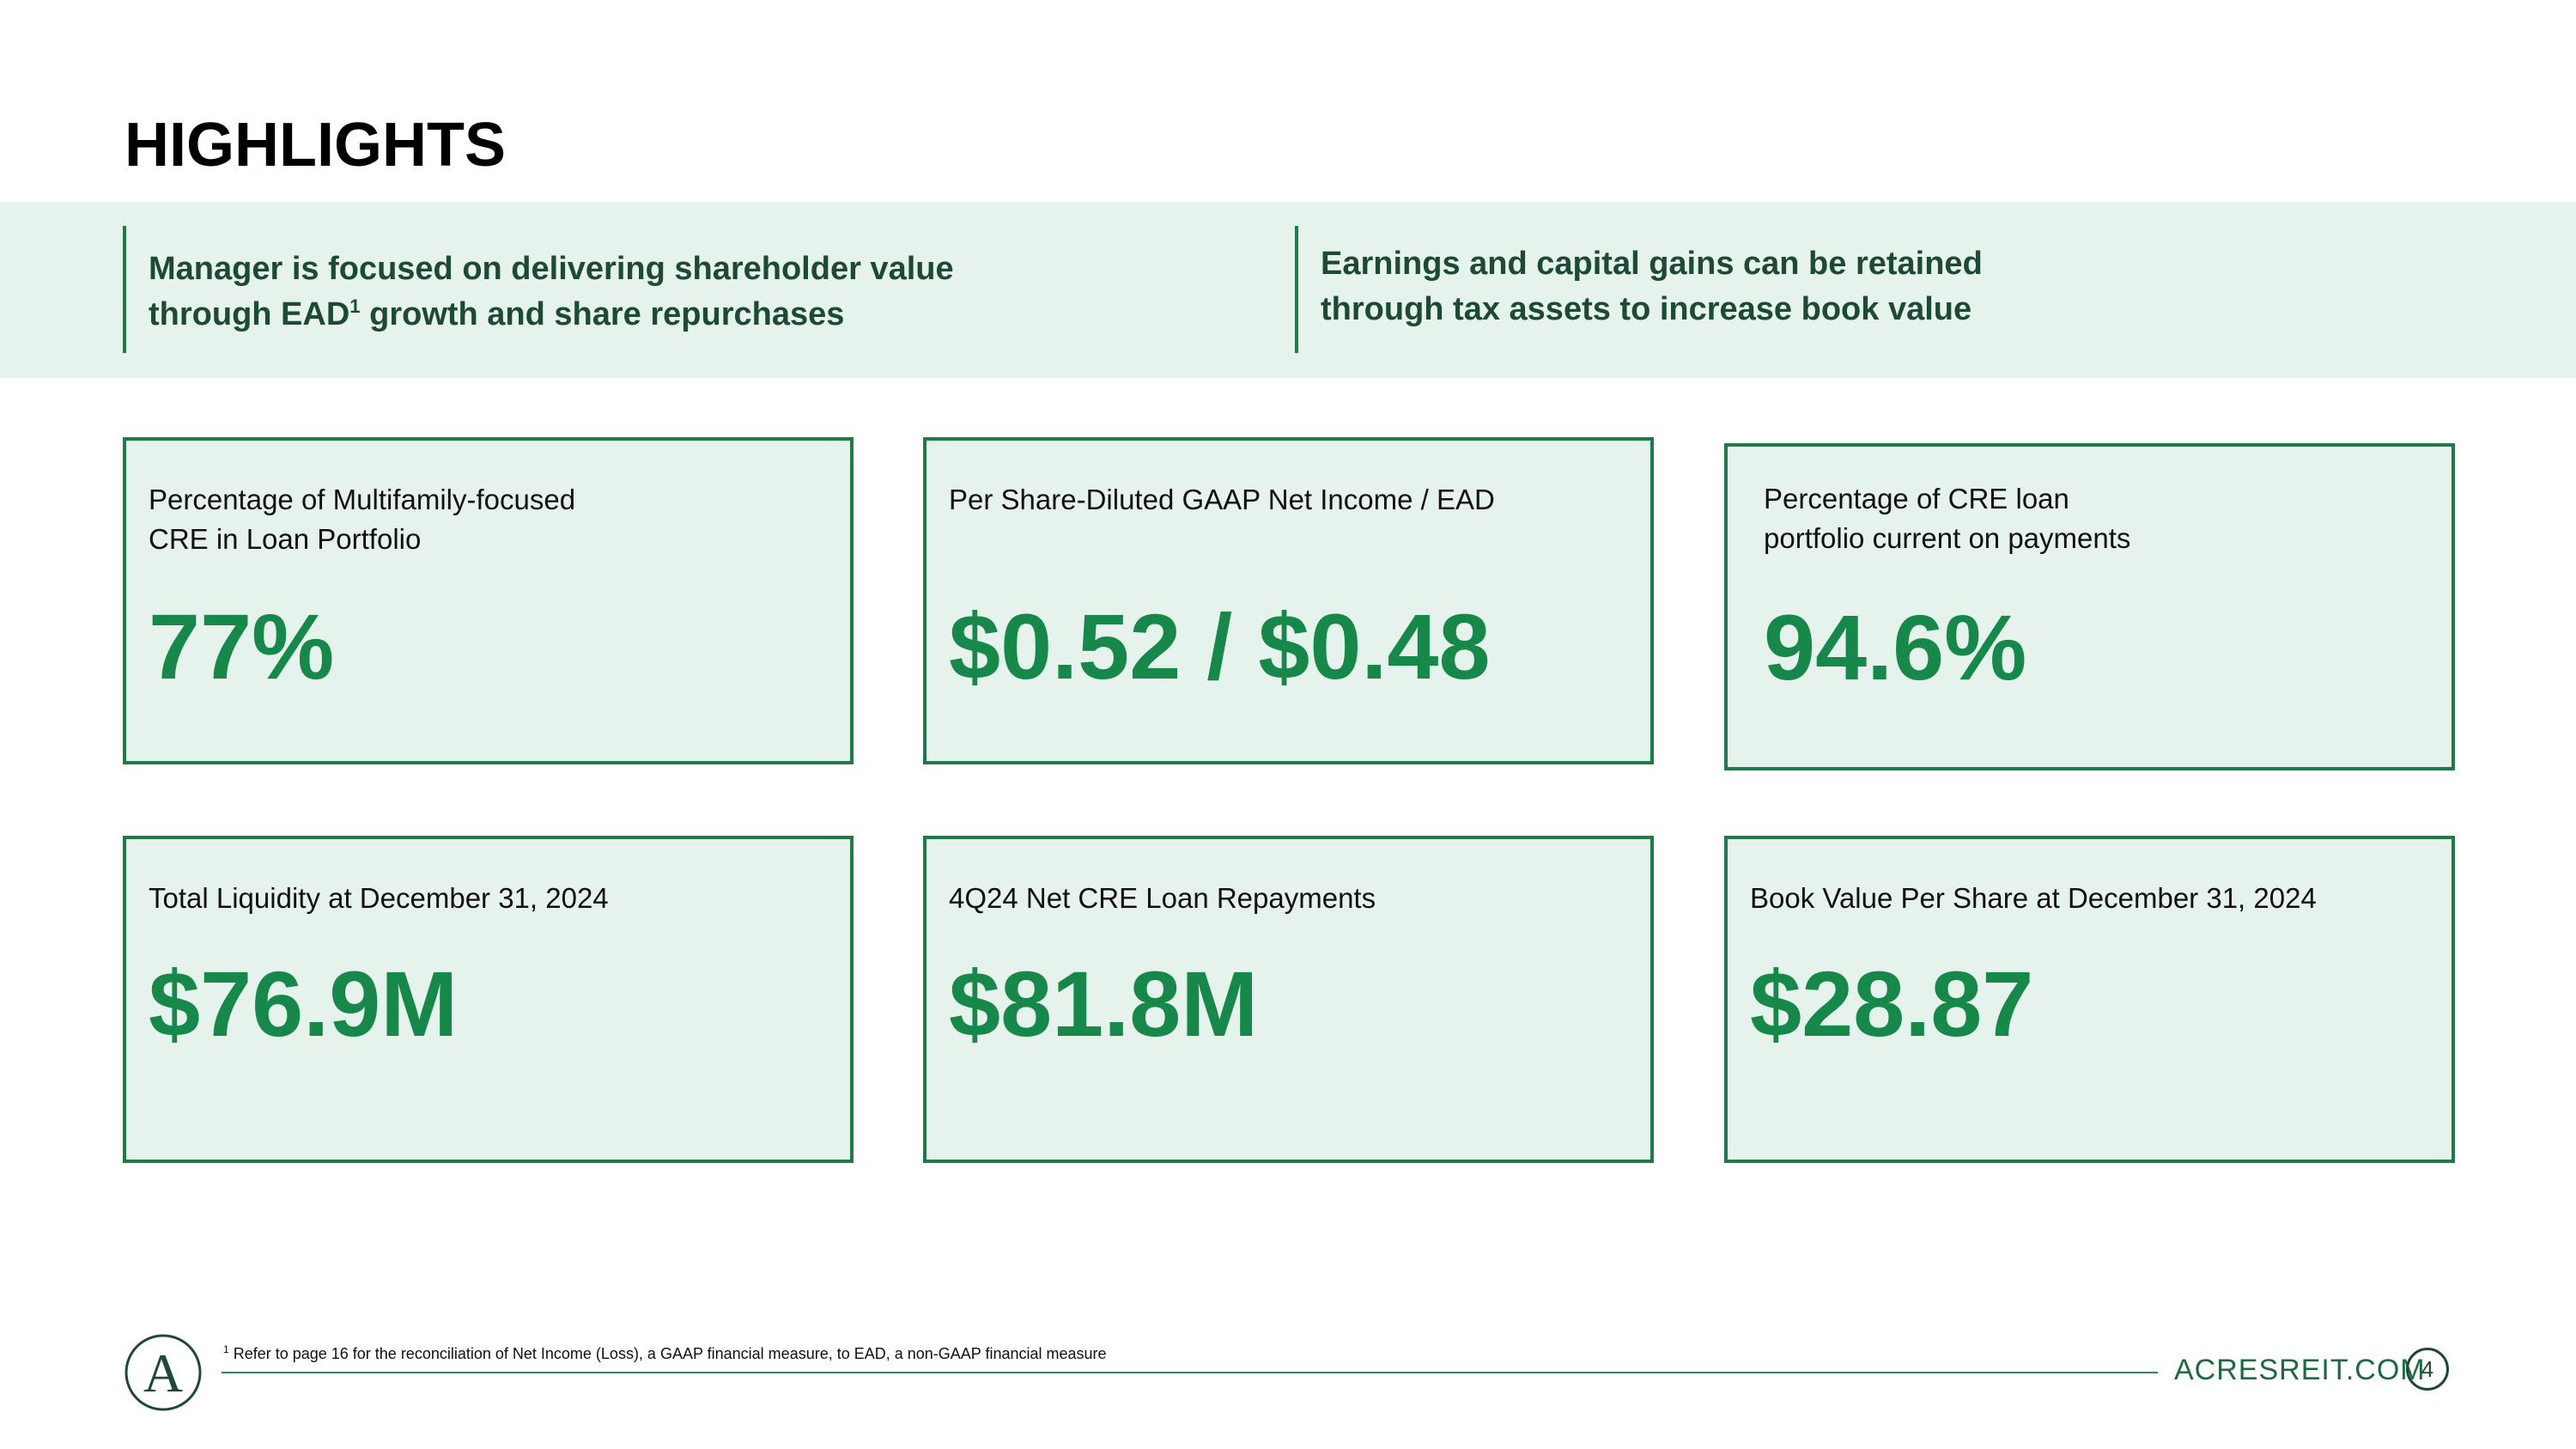  Describe the element at coordinates (1895, 647) in the screenshot. I see `metric-value: 94.6%` at that location.